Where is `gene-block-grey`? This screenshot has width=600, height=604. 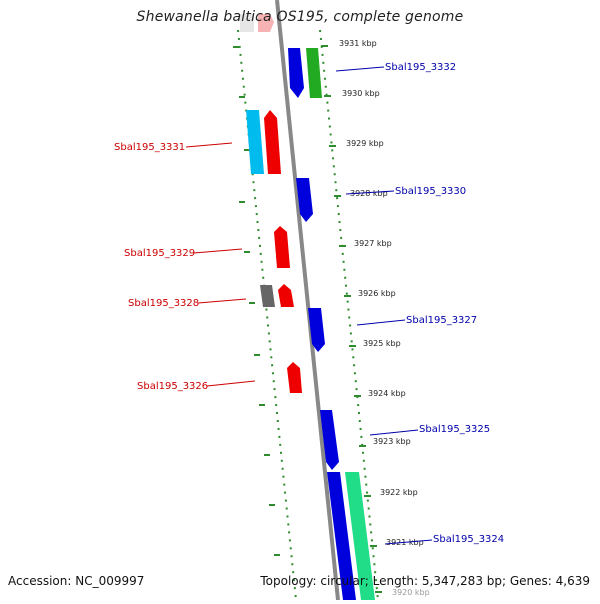
gene-block-grey is located at coordinates (267, 296).